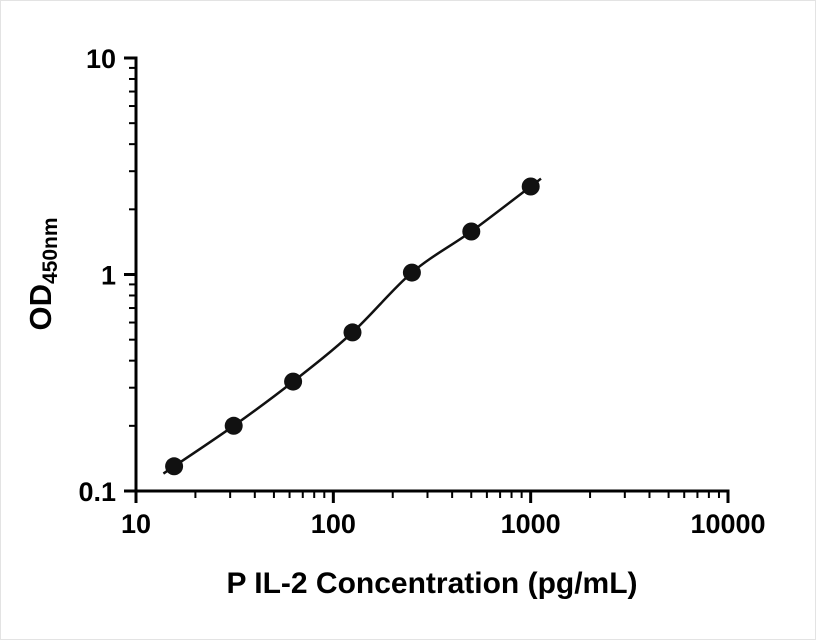 This screenshot has width=816, height=640. What do you see at coordinates (531, 524) in the screenshot?
I see `x-tick-label: 1000` at bounding box center [531, 524].